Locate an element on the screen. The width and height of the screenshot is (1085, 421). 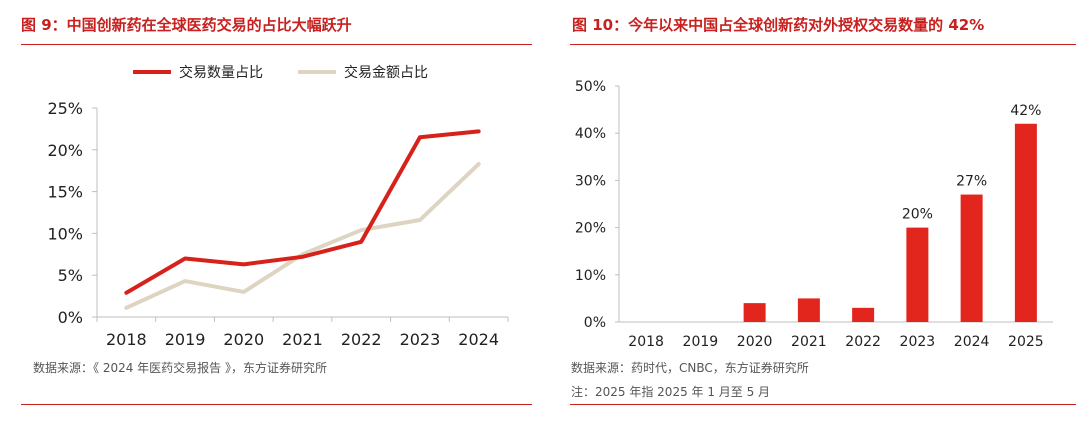
y-tick-label: 40% is located at coordinates (590, 134).